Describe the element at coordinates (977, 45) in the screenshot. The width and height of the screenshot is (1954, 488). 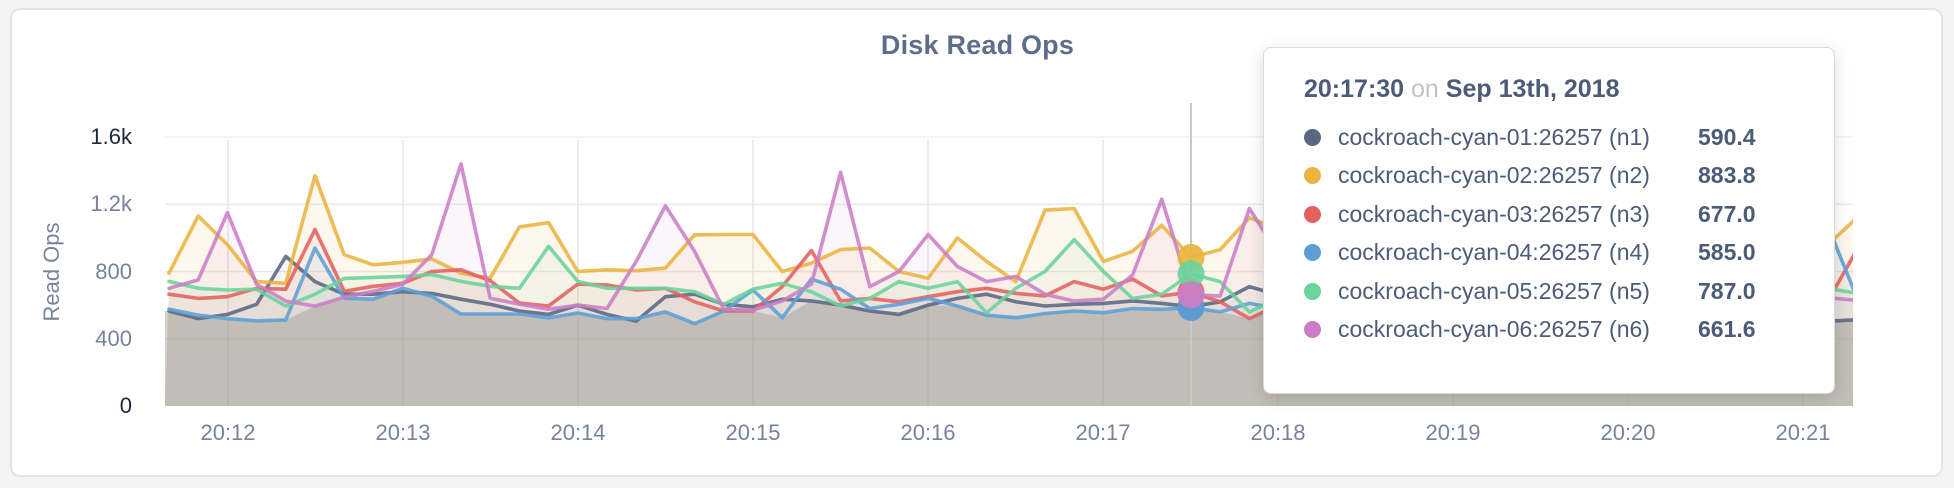
I see `chart-title: Disk Read Ops` at that location.